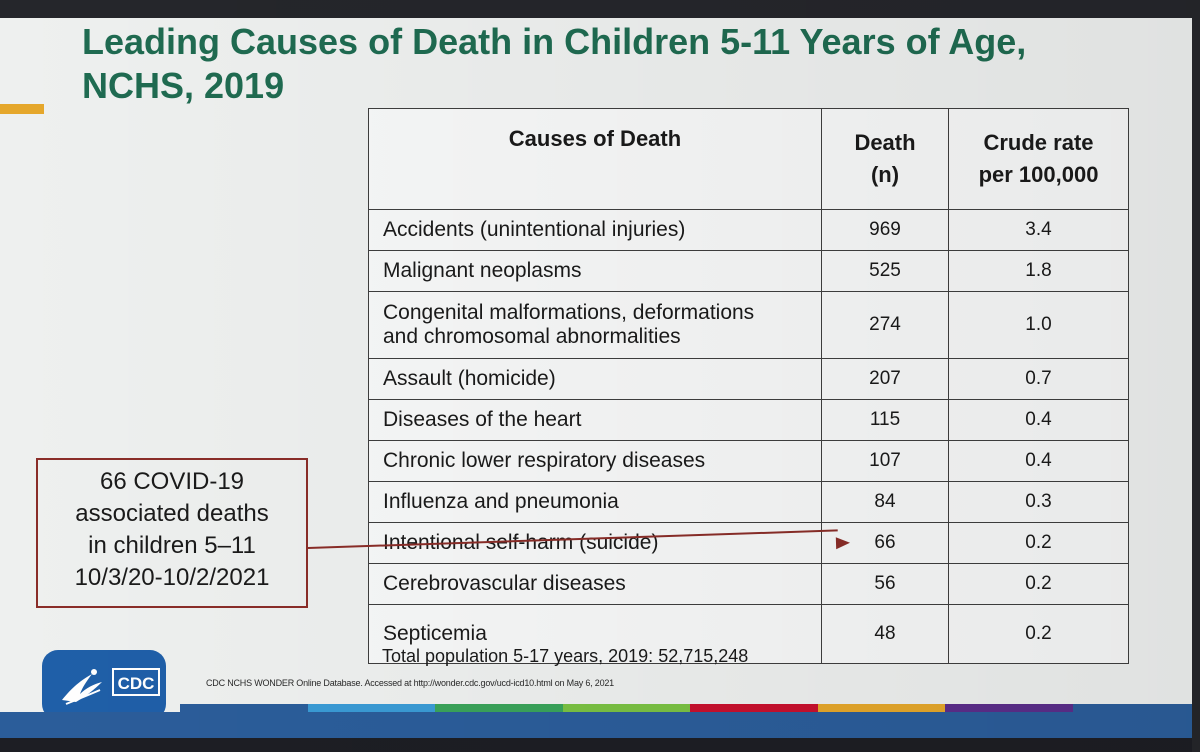  What do you see at coordinates (569, 312) in the screenshot?
I see `cause-line-1: Congenital malformations, deformations` at bounding box center [569, 312].